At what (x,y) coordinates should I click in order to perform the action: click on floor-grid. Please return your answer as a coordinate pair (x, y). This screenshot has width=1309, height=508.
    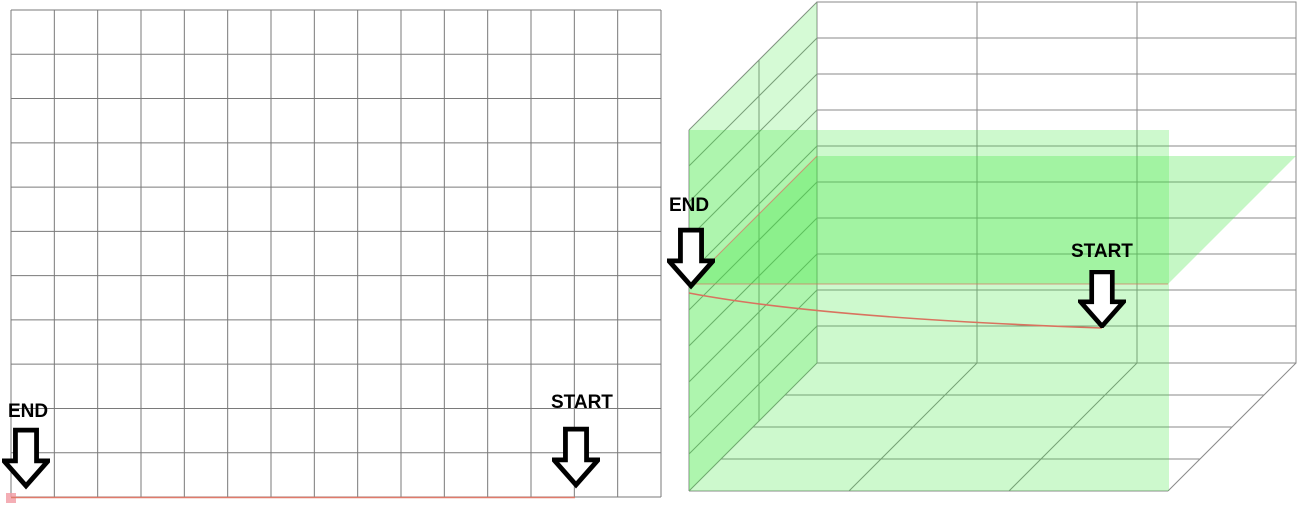
    Looking at the image, I should click on (992, 427).